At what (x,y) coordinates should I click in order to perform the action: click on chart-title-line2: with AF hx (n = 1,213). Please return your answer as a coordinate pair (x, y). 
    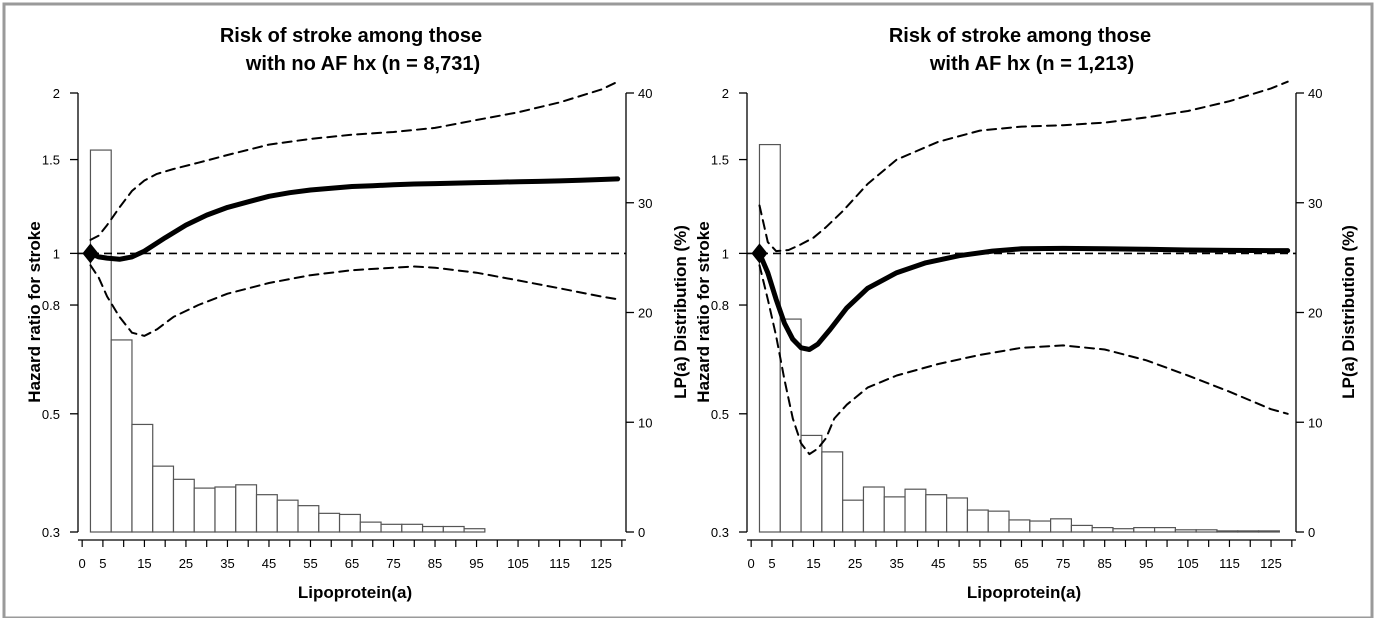
    Looking at the image, I should click on (1031, 64).